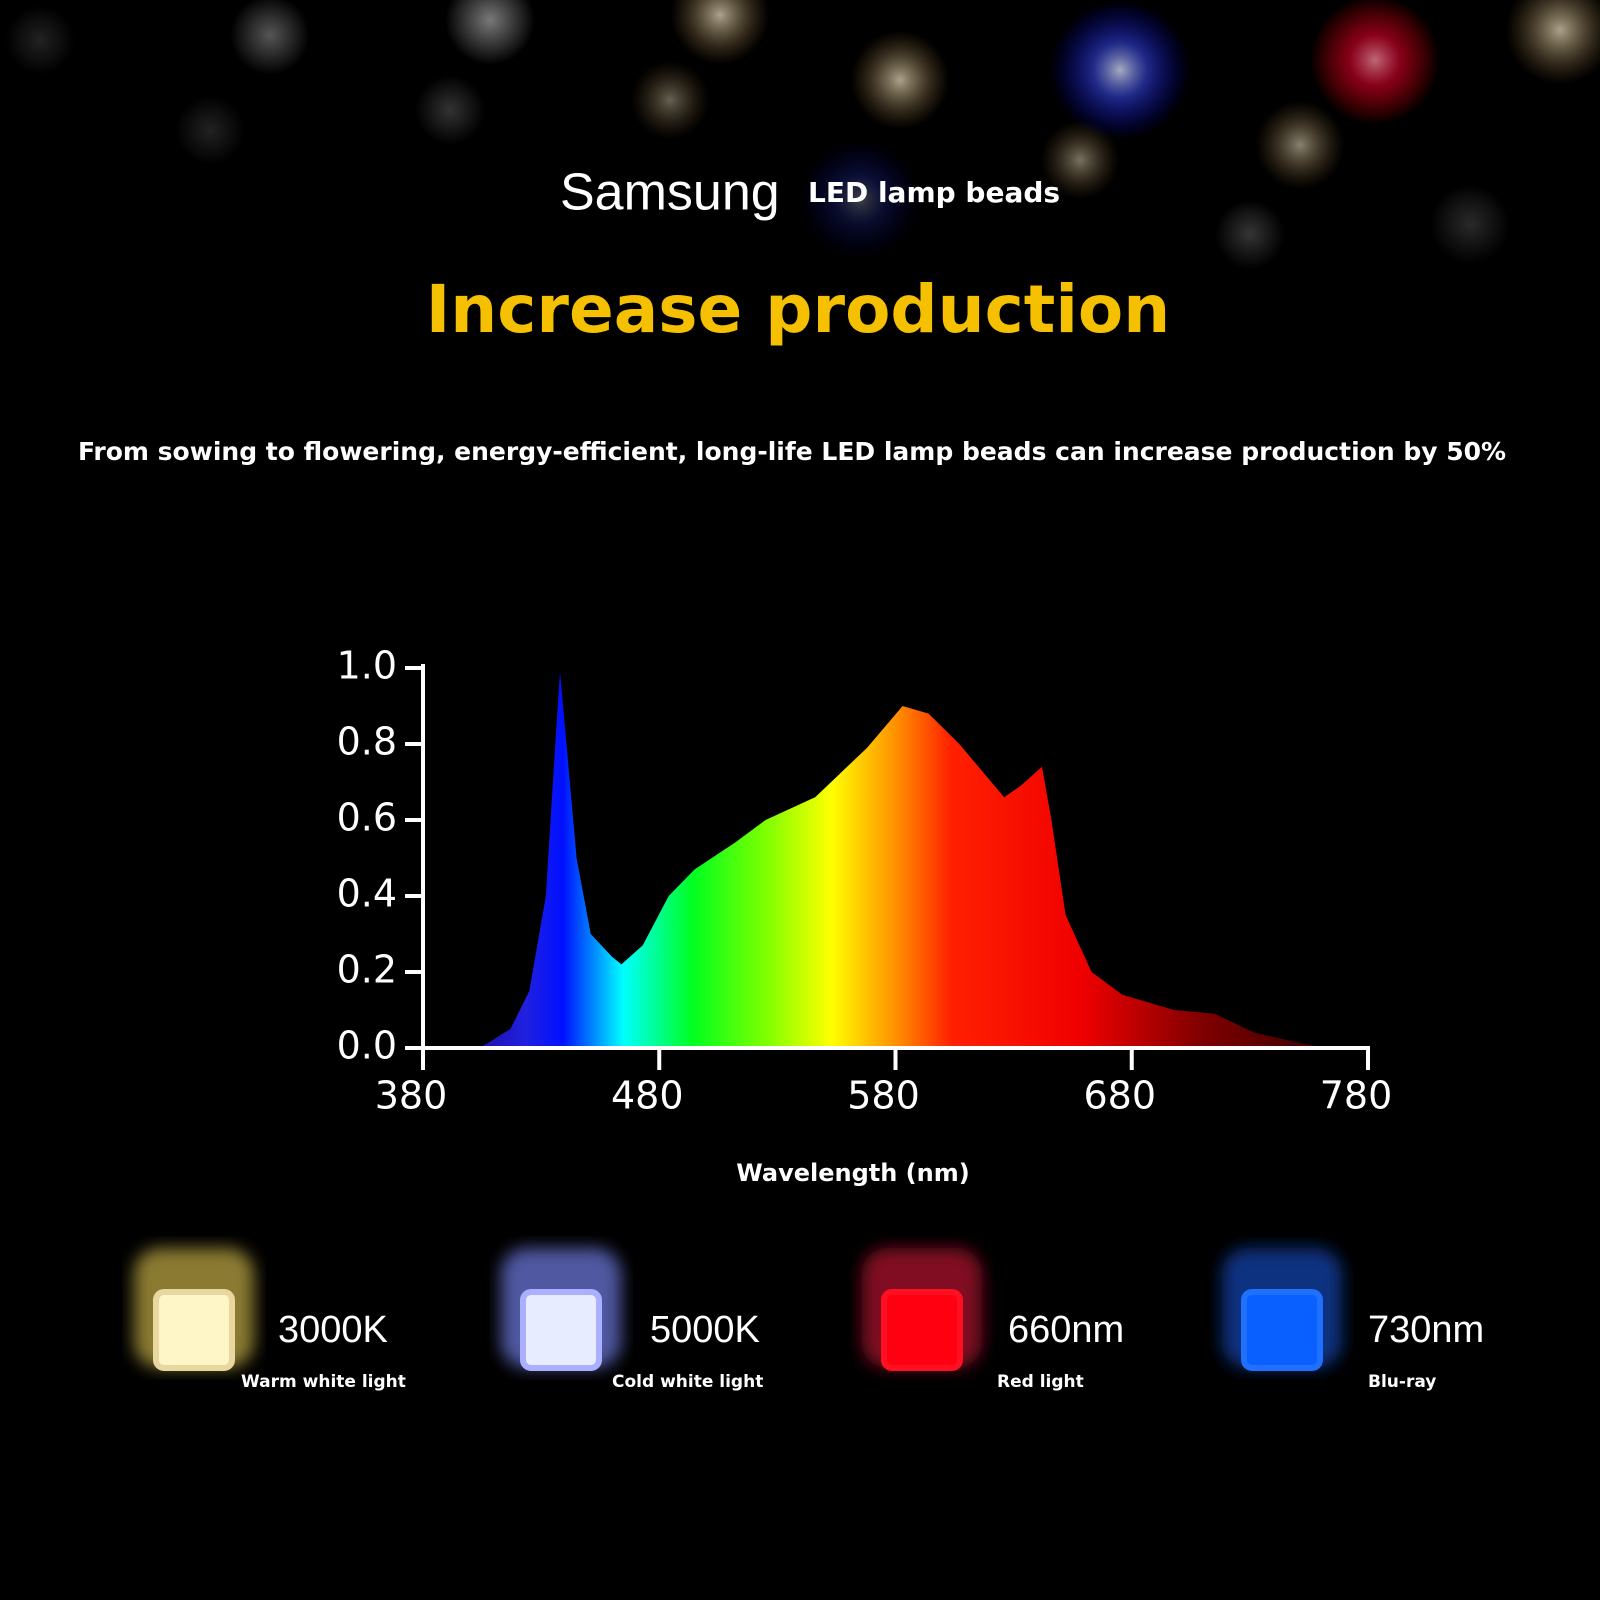 This screenshot has width=1600, height=1600. I want to click on led-label: Blu-ray, so click(1402, 1382).